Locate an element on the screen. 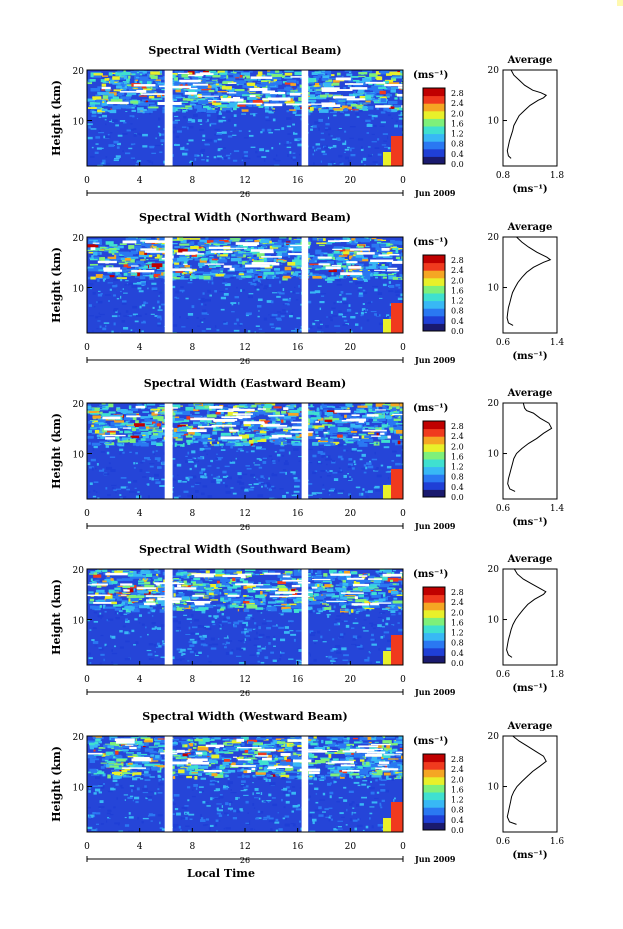 The image size is (623, 929). average-profile-line is located at coordinates (530, 447).